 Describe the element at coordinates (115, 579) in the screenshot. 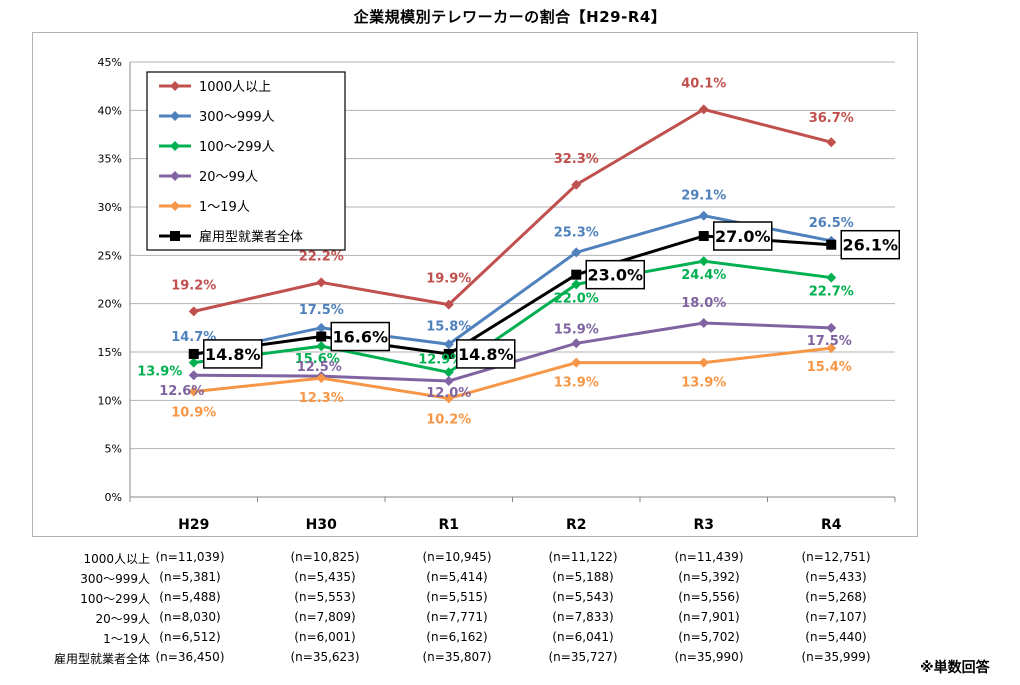

I see `sample-size-label: 300〜999人` at that location.